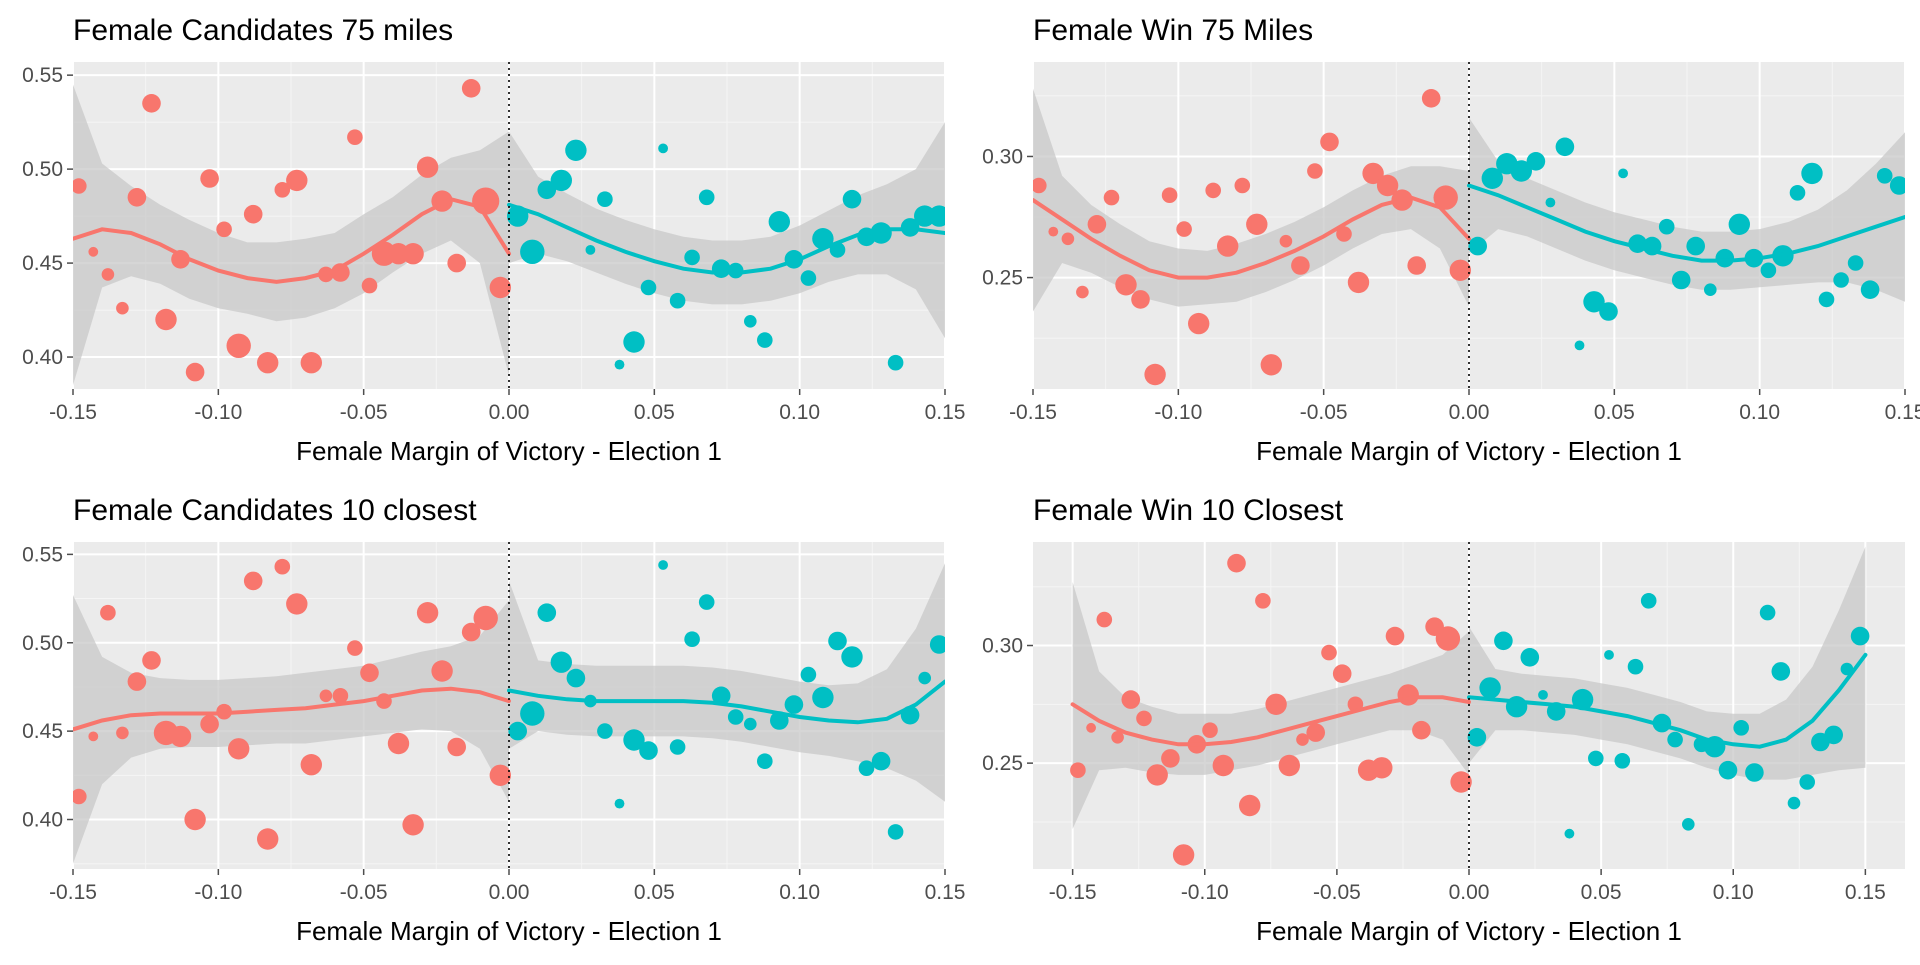 Image resolution: width=1920 pixels, height=965 pixels. Describe the element at coordinates (1667, 663) in the screenshot. I see `confidence-band-above` at that location.